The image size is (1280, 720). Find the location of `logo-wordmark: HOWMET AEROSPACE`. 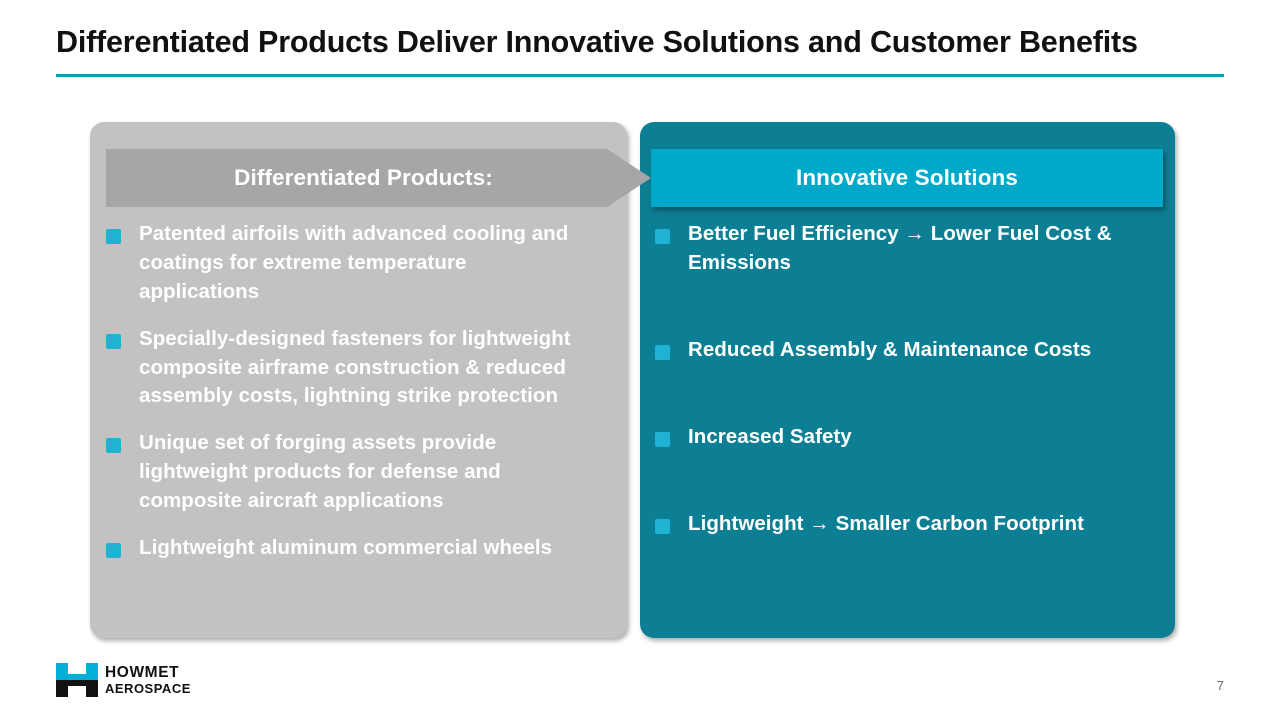

logo-wordmark: HOWMET AEROSPACE is located at coordinates (148, 680).